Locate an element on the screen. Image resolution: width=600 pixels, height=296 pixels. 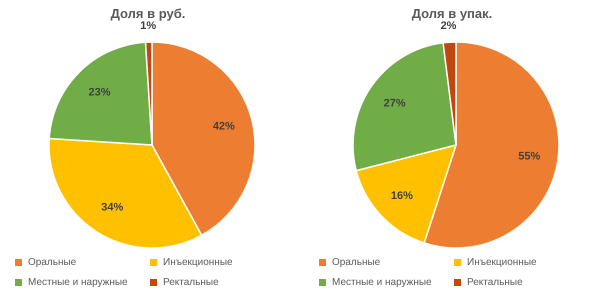
data-label: 2% is located at coordinates (448, 26).